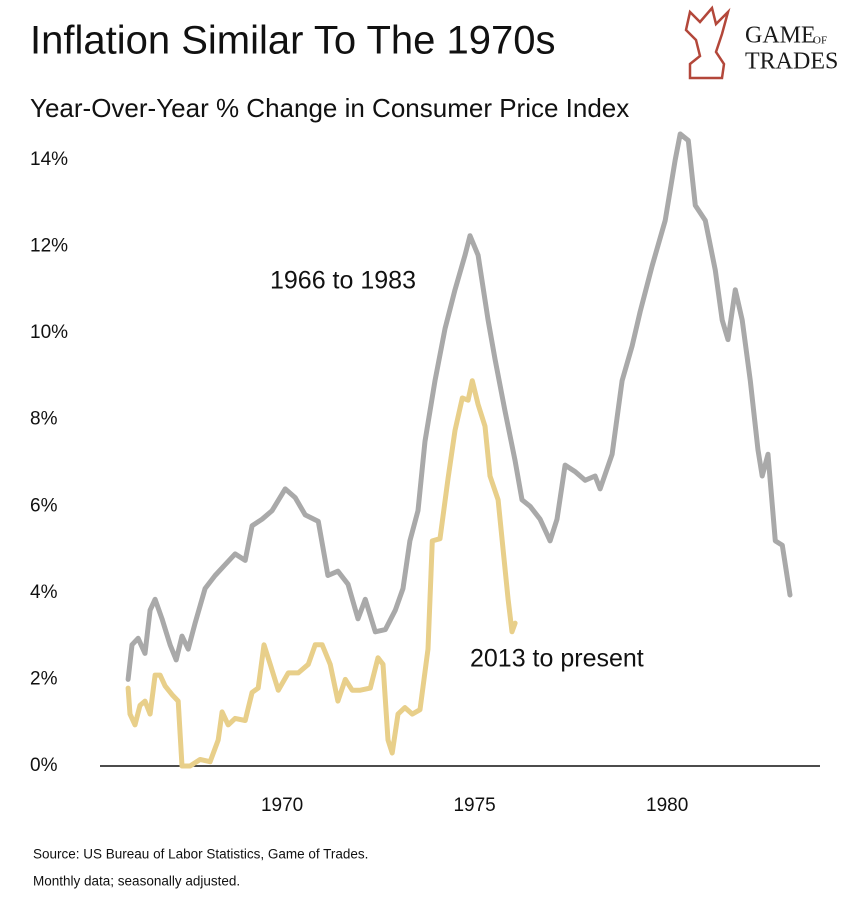 Image resolution: width=850 pixels, height=900 pixels. I want to click on x-tick-label: 1980, so click(667, 805).